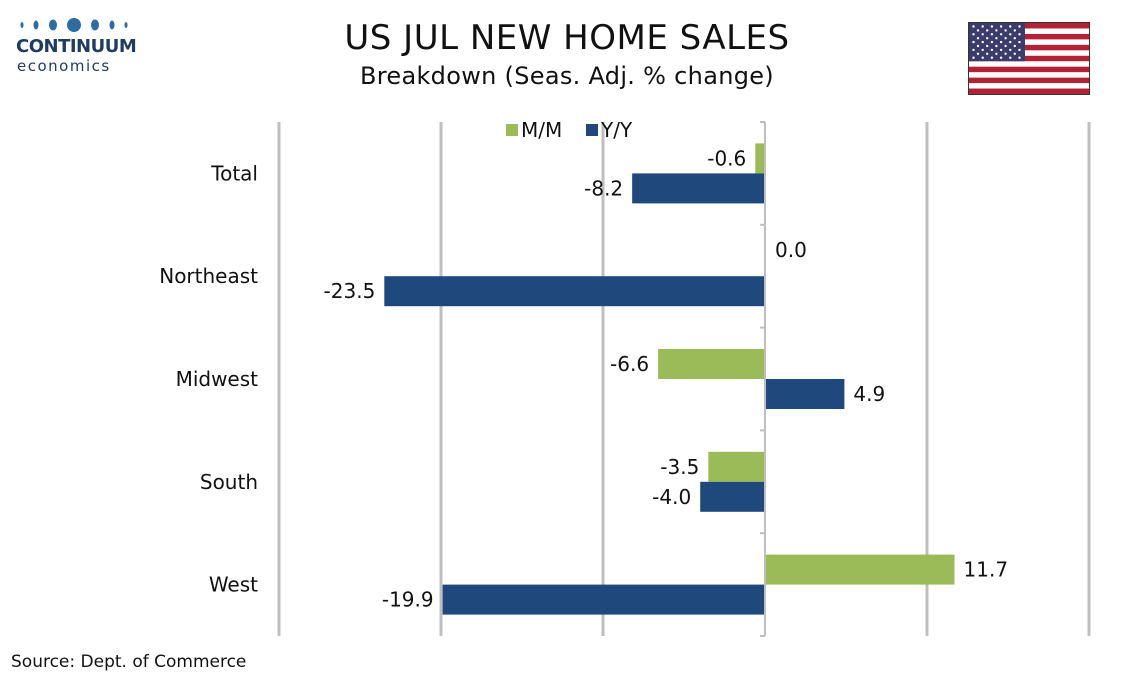 The image size is (1134, 680). I want to click on logo-name: CONTINUUM, so click(76, 46).